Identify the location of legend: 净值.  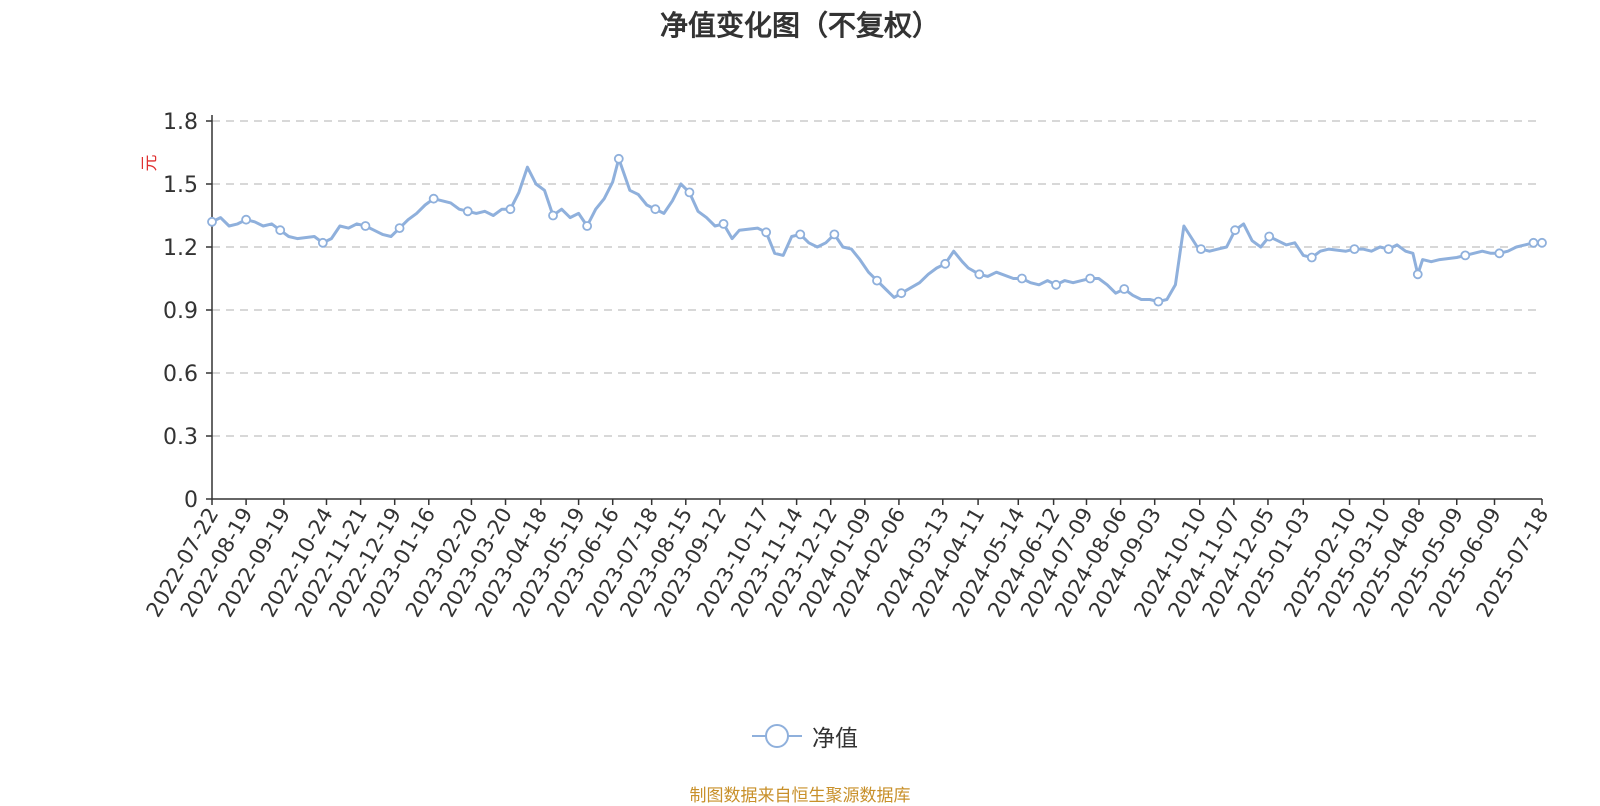
(805, 737).